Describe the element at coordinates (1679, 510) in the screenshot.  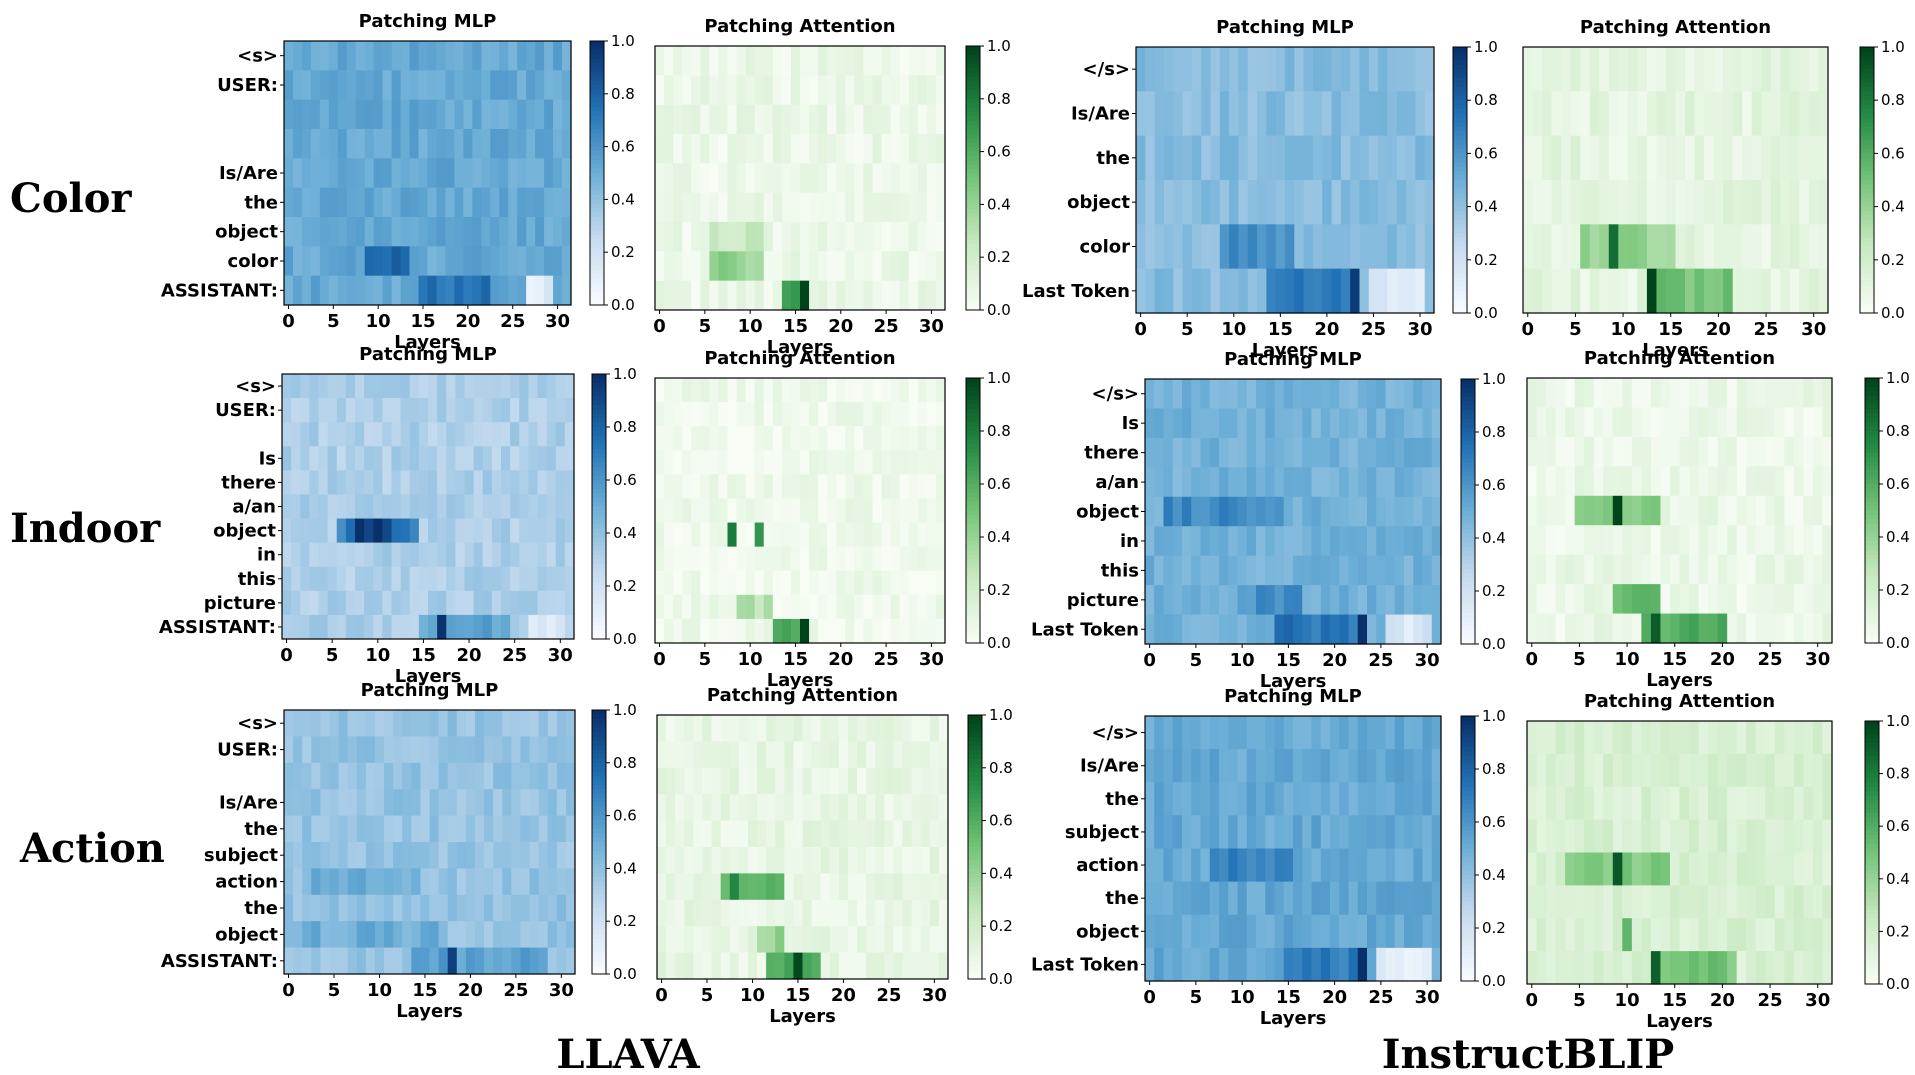
I see `indoor-blip-attn-frame` at that location.